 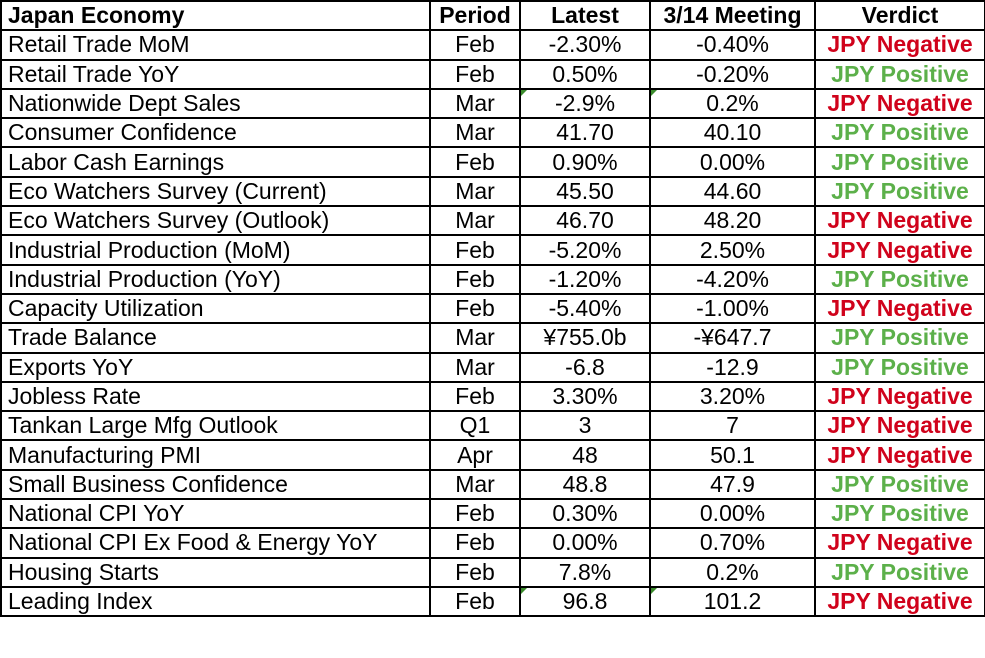 I want to click on latest-cell: -2.9%, so click(x=585, y=103).